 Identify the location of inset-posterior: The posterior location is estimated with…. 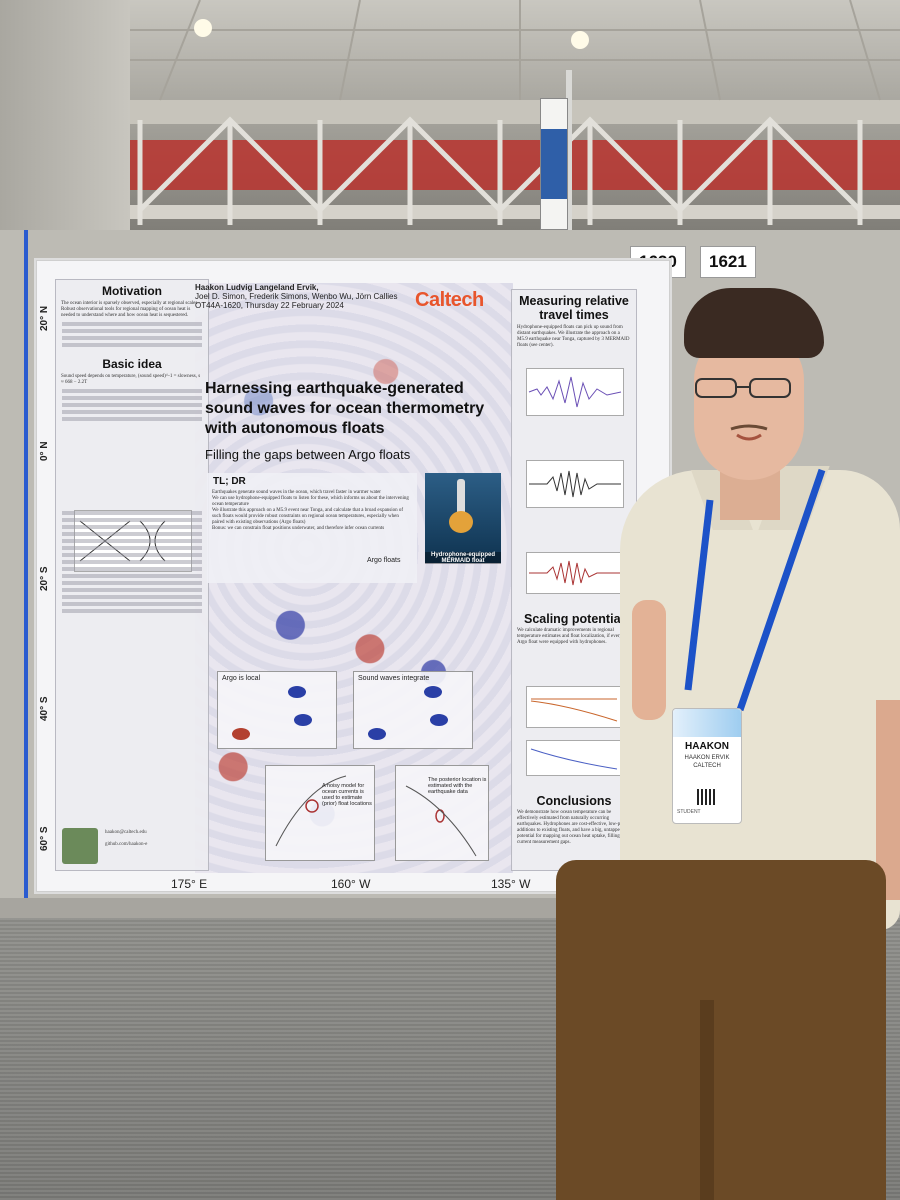
(442, 813).